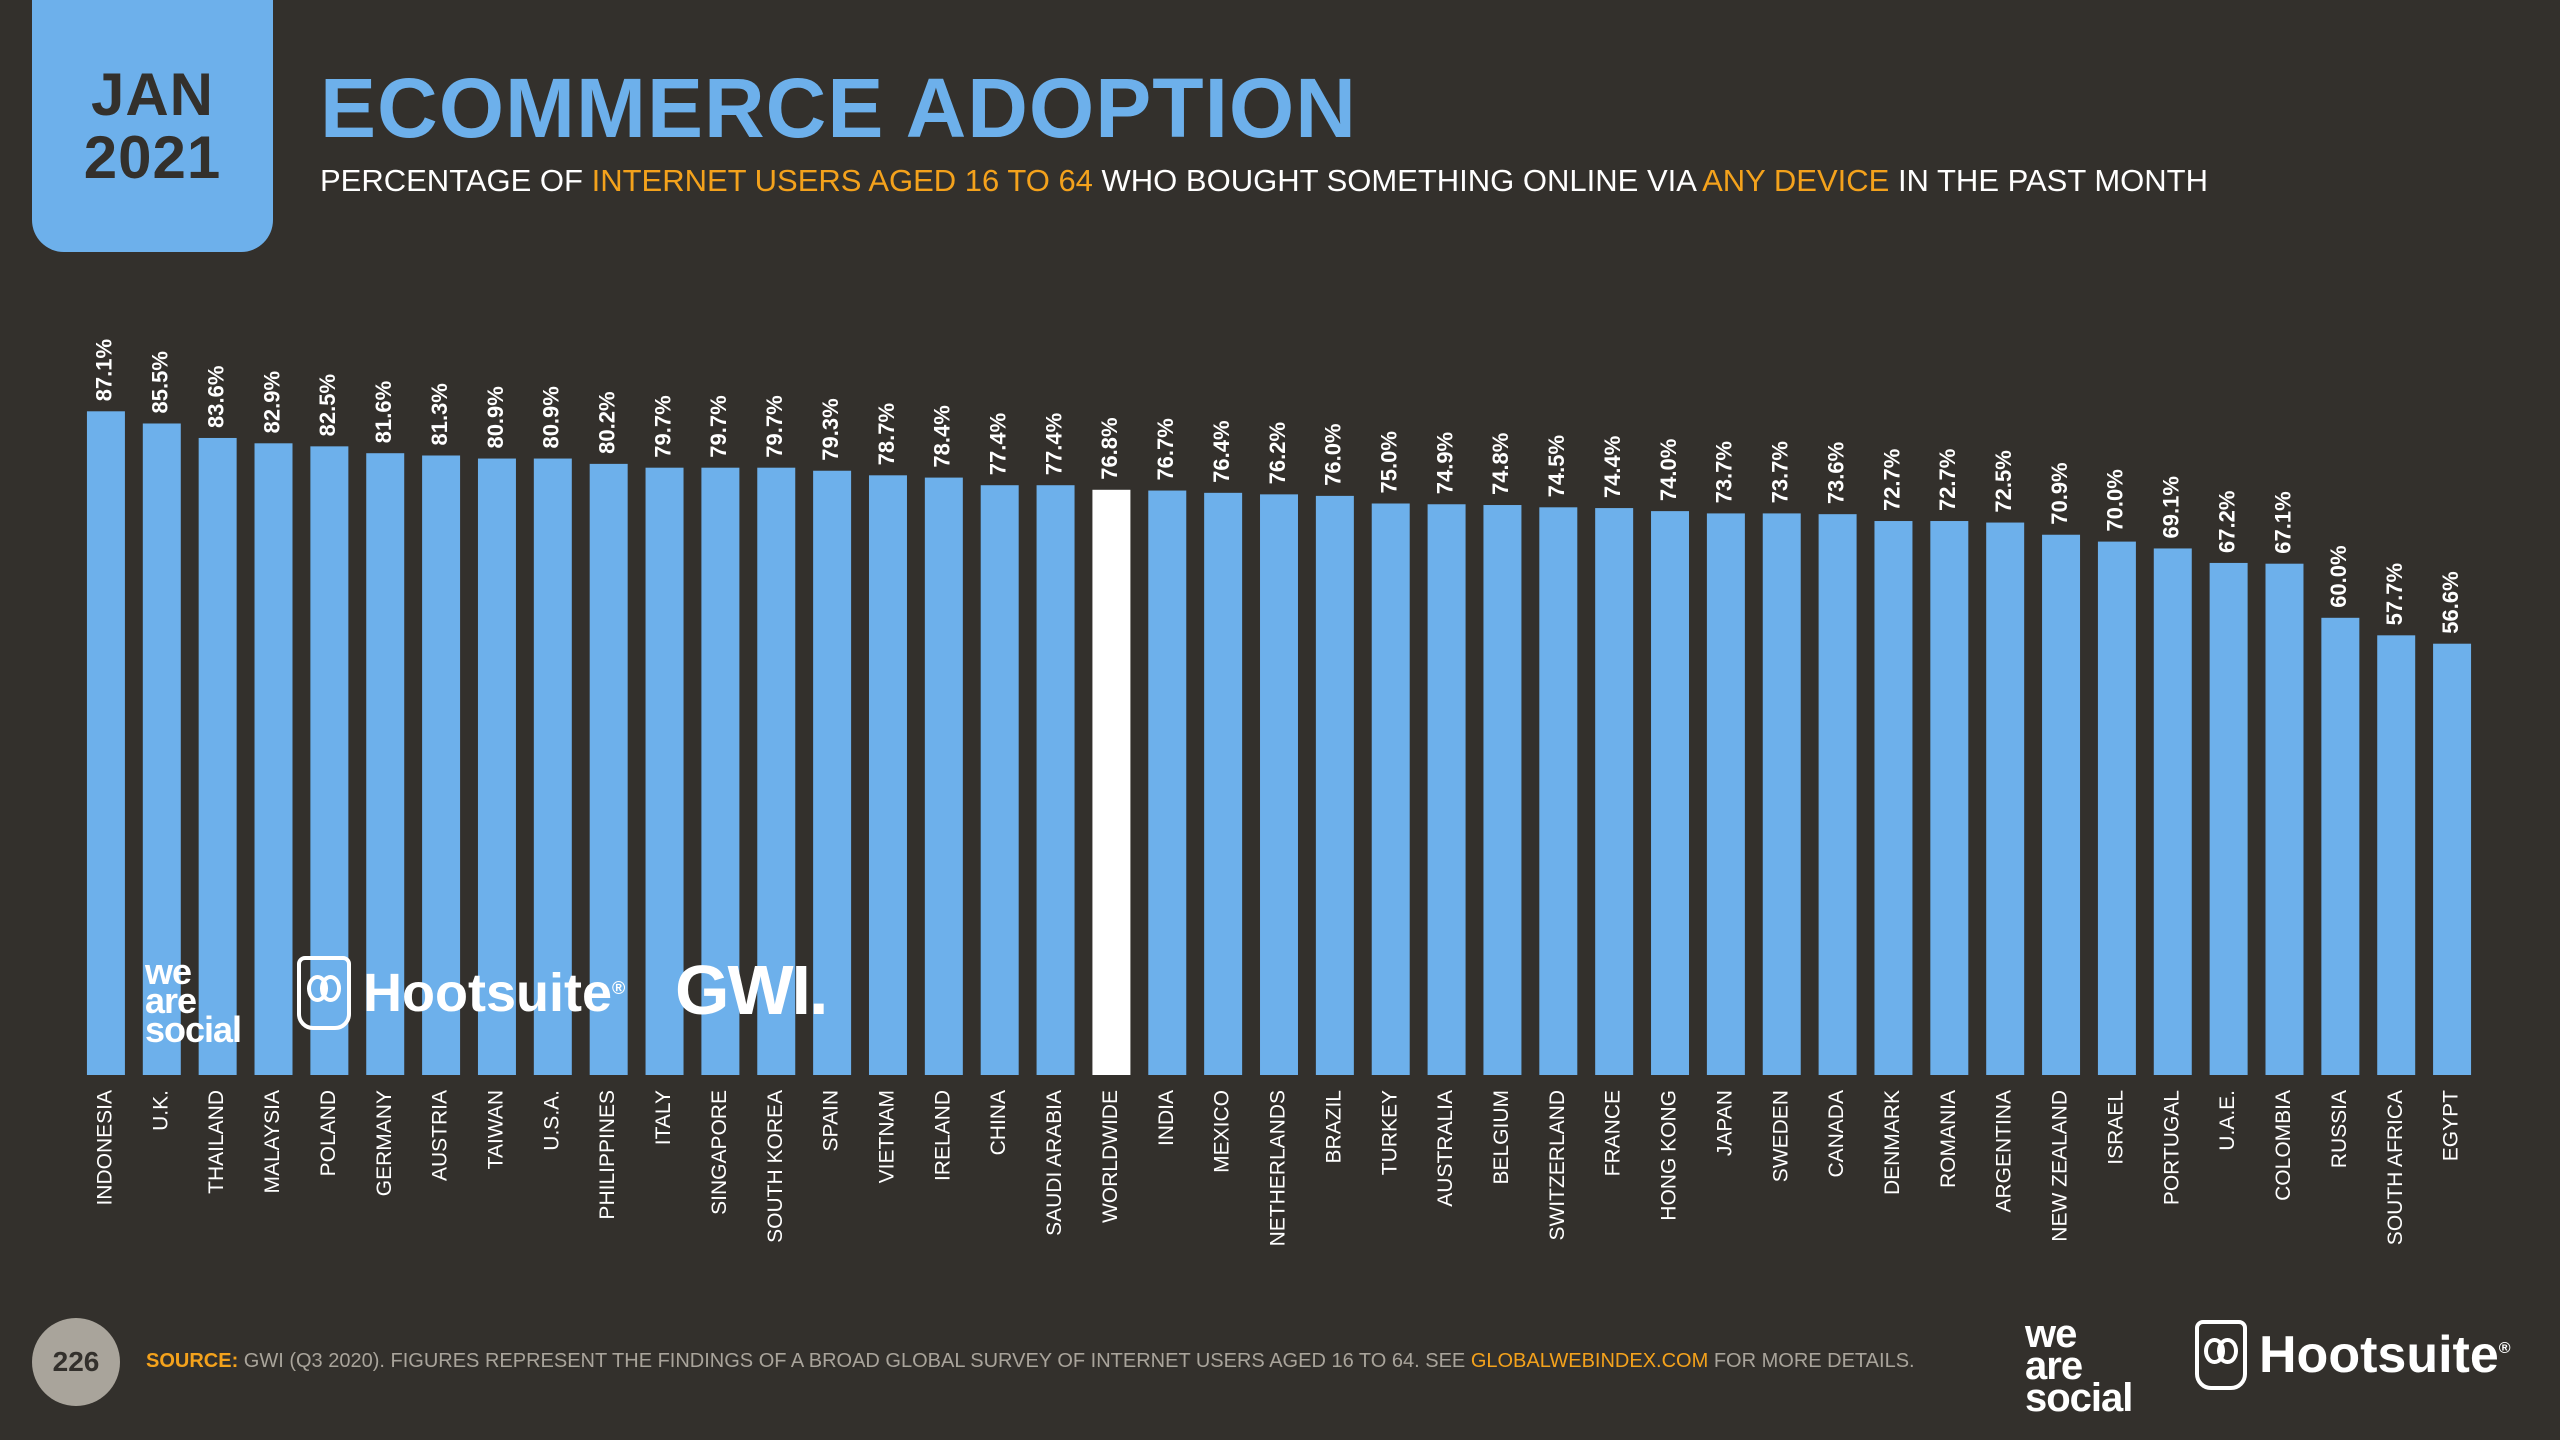 The height and width of the screenshot is (1440, 2560). Describe the element at coordinates (1389, 462) in the screenshot. I see `value-label: 75.0%` at that location.